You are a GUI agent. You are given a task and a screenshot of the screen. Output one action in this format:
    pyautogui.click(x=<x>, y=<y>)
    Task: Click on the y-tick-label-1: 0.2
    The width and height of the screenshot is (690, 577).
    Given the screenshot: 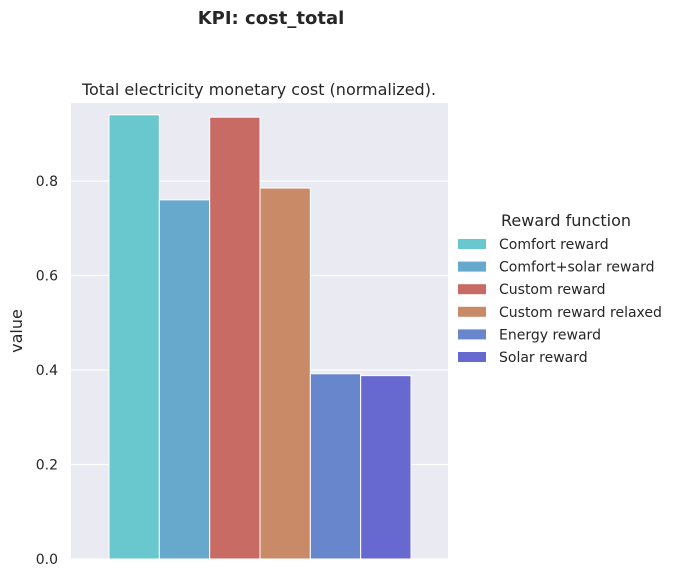 What is the action you would take?
    pyautogui.click(x=47, y=465)
    